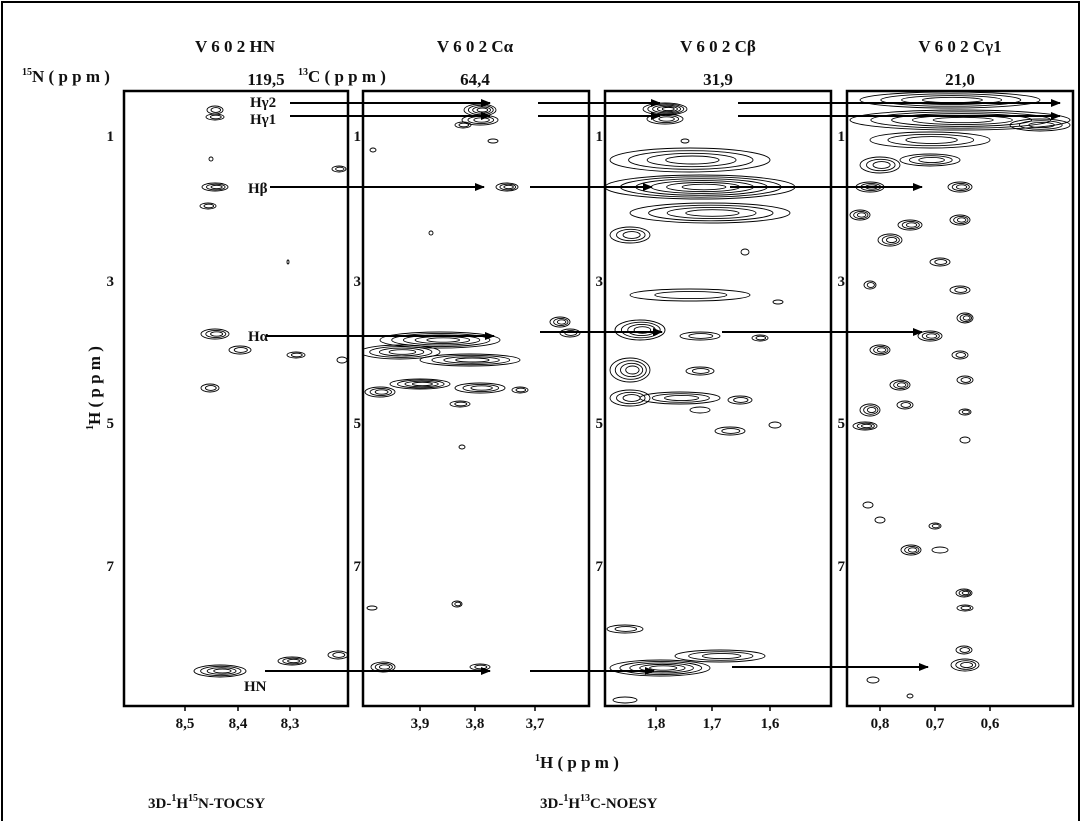 The image size is (1082, 821). Describe the element at coordinates (959, 46) in the screenshot. I see `strip-title: V 6 0 2 Cγ1` at that location.